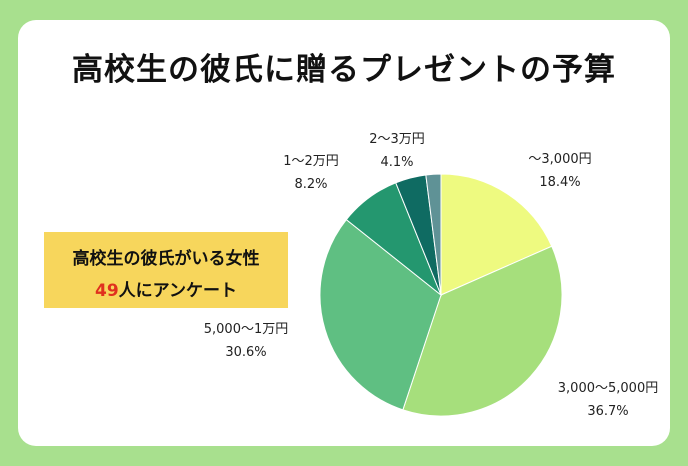 This screenshot has height=466, width=688. What do you see at coordinates (607, 411) in the screenshot?
I see `slice-value-1: 36.7%` at bounding box center [607, 411].